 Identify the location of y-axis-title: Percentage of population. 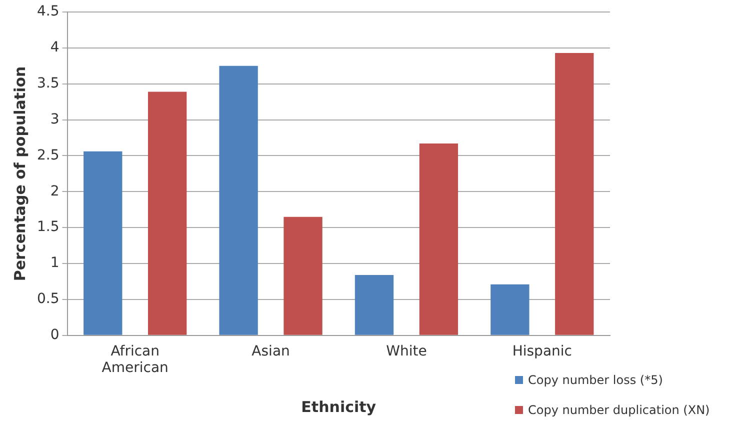
(19, 174).